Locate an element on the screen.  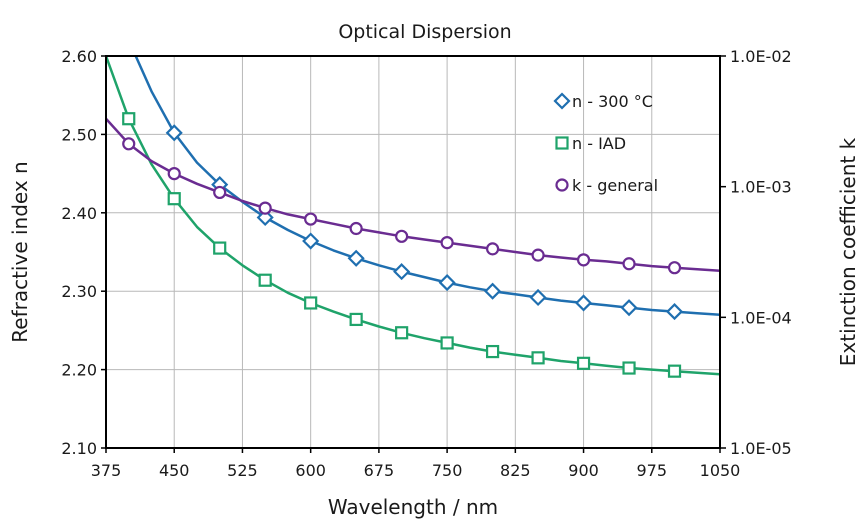
y2-tick-label: 1.0E-03 is located at coordinates (761, 187).